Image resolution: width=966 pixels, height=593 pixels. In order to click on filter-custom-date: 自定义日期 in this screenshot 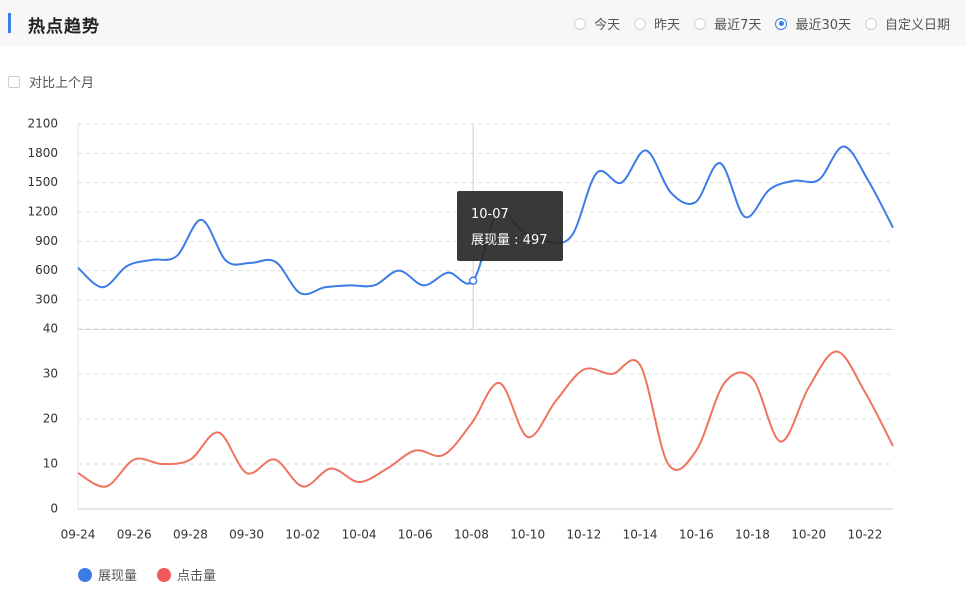, I will do `click(907, 23)`.